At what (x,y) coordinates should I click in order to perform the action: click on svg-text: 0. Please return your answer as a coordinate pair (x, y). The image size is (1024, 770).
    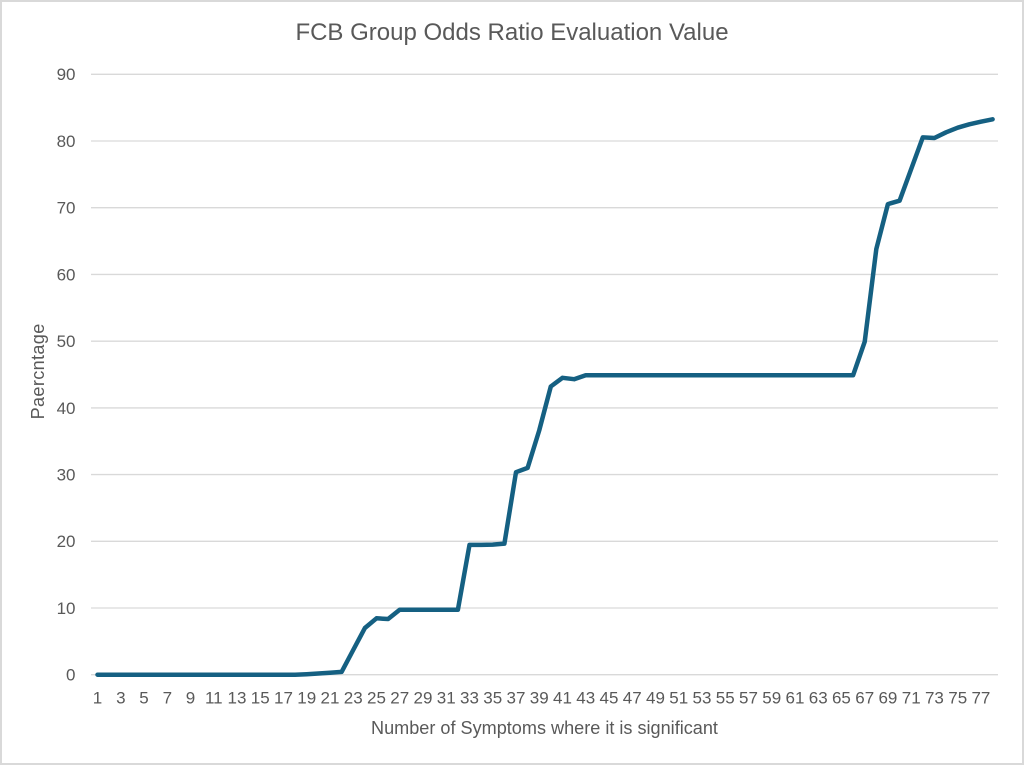
    Looking at the image, I should click on (70, 675).